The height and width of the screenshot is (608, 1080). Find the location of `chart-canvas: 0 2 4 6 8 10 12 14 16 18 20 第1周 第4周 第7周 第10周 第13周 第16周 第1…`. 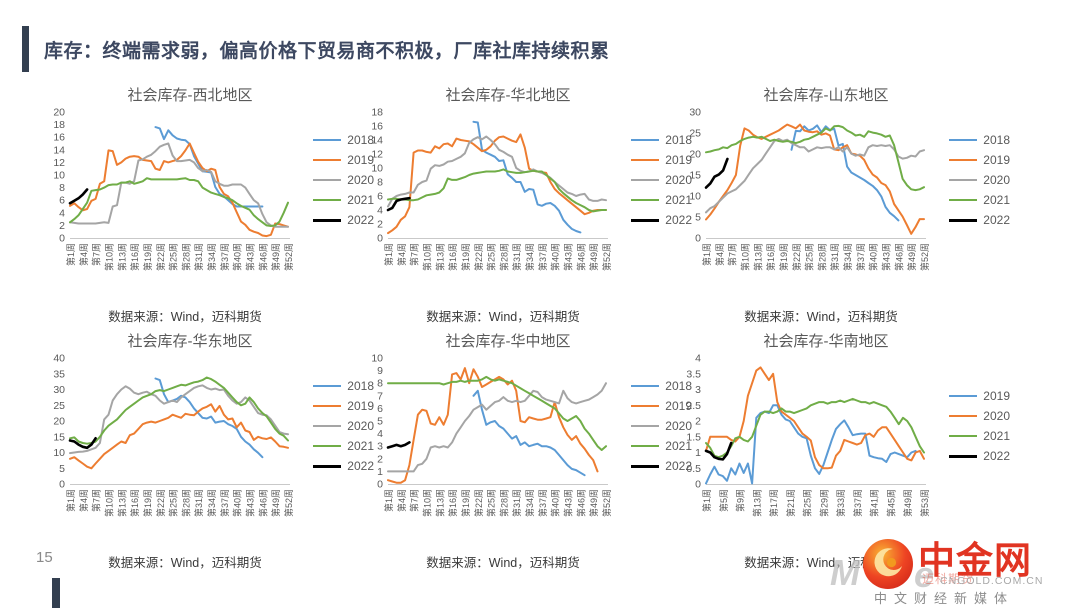

chart-canvas: 0 2 4 6 8 10 12 14 16 18 20 第1周 第4周 第7周 第10周 第13周 第16周 第1… is located at coordinates (207, 204).